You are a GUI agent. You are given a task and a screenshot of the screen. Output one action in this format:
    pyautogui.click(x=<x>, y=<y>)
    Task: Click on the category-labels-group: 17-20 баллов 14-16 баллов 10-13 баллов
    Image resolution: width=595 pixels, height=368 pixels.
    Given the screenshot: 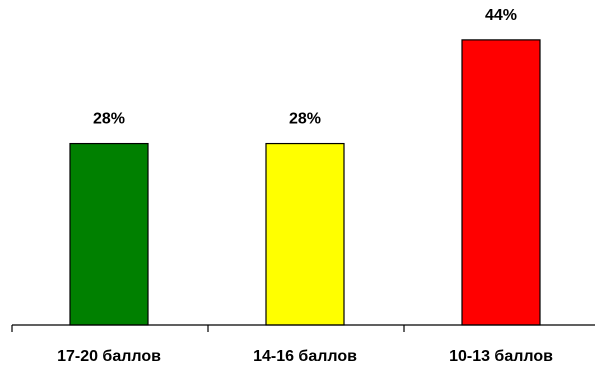 What is the action you would take?
    pyautogui.click(x=305, y=356)
    